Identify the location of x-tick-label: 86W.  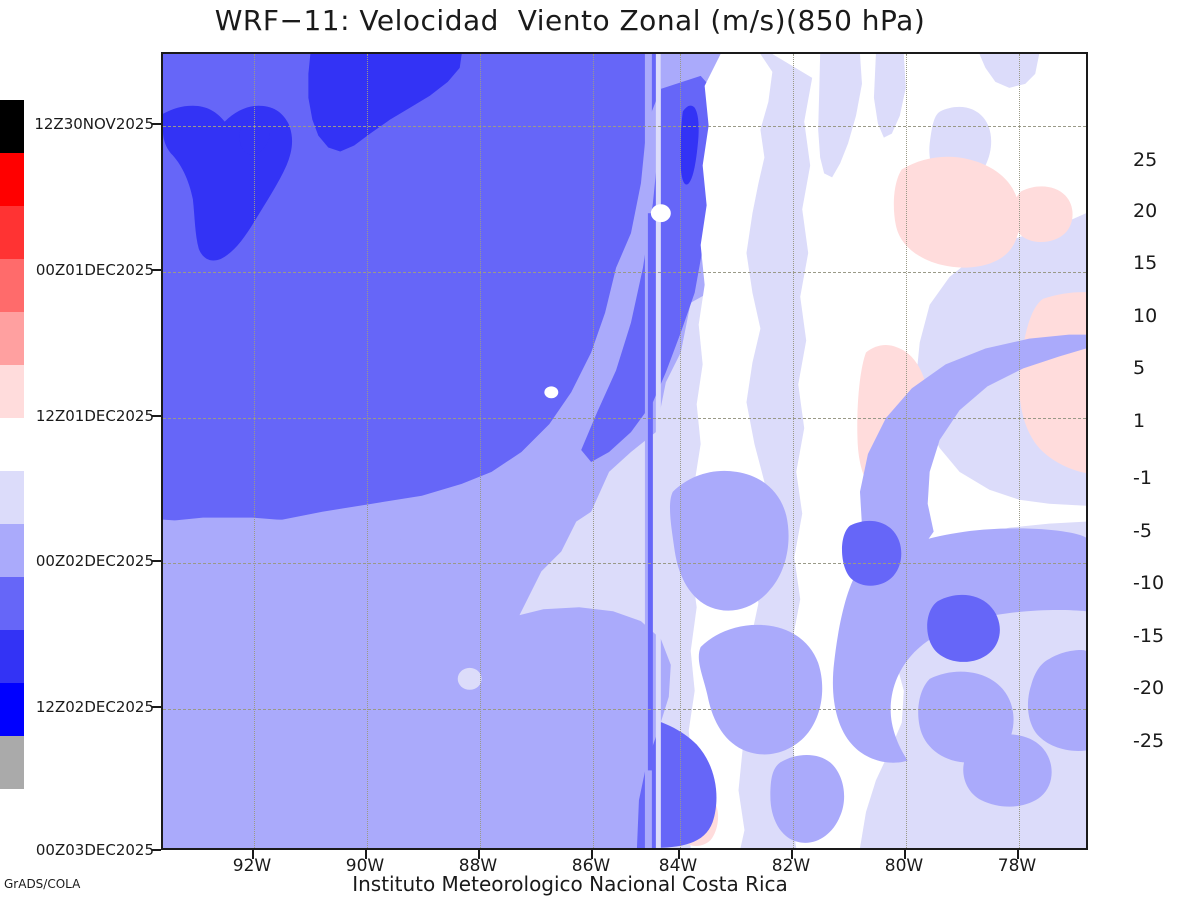
(591, 866).